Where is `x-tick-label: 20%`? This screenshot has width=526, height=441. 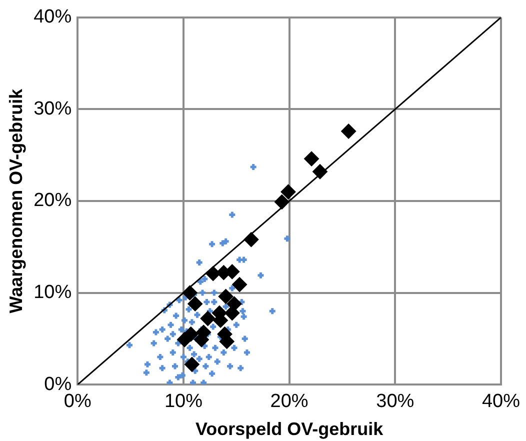
x-tick-label: 20% is located at coordinates (289, 401).